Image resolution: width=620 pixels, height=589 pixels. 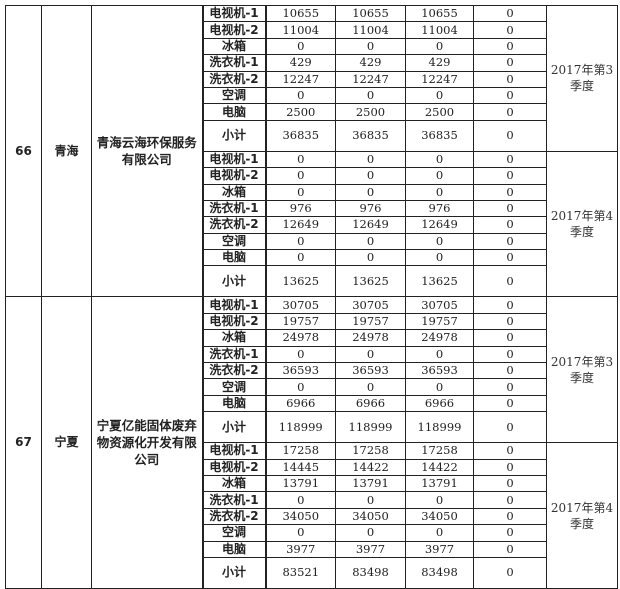 What do you see at coordinates (370, 225) in the screenshot?
I see `value-b: 12649` at bounding box center [370, 225].